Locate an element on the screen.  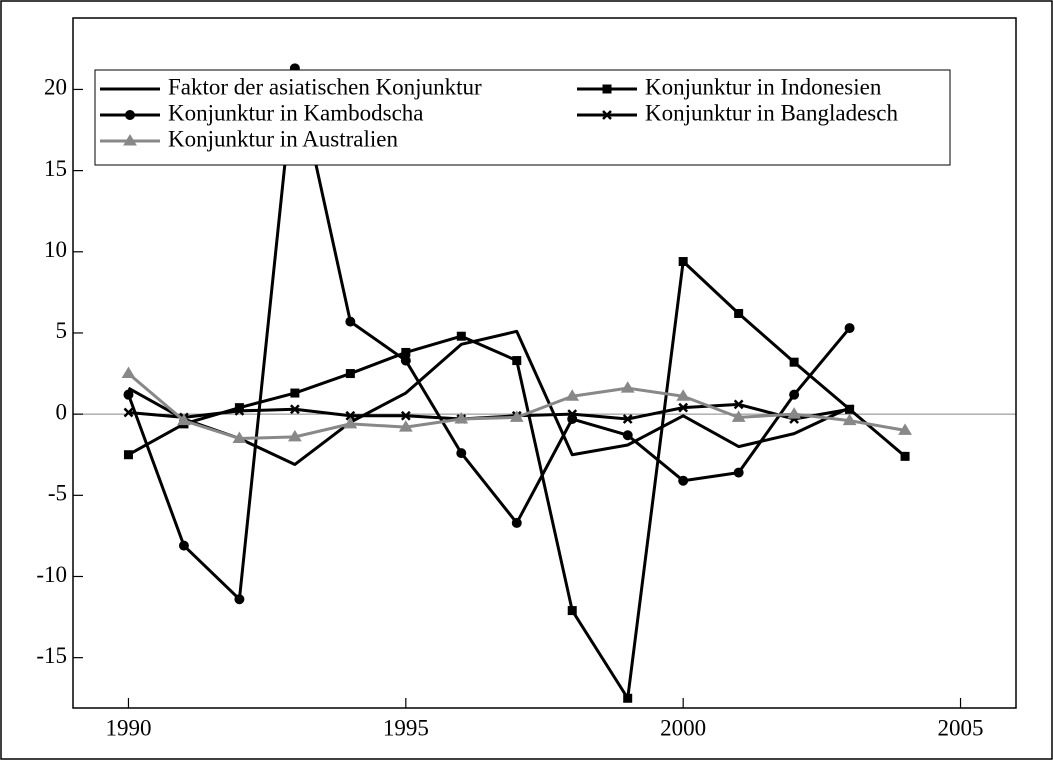
legend-label: Konjunktur in Bangladesch is located at coordinates (771, 112).